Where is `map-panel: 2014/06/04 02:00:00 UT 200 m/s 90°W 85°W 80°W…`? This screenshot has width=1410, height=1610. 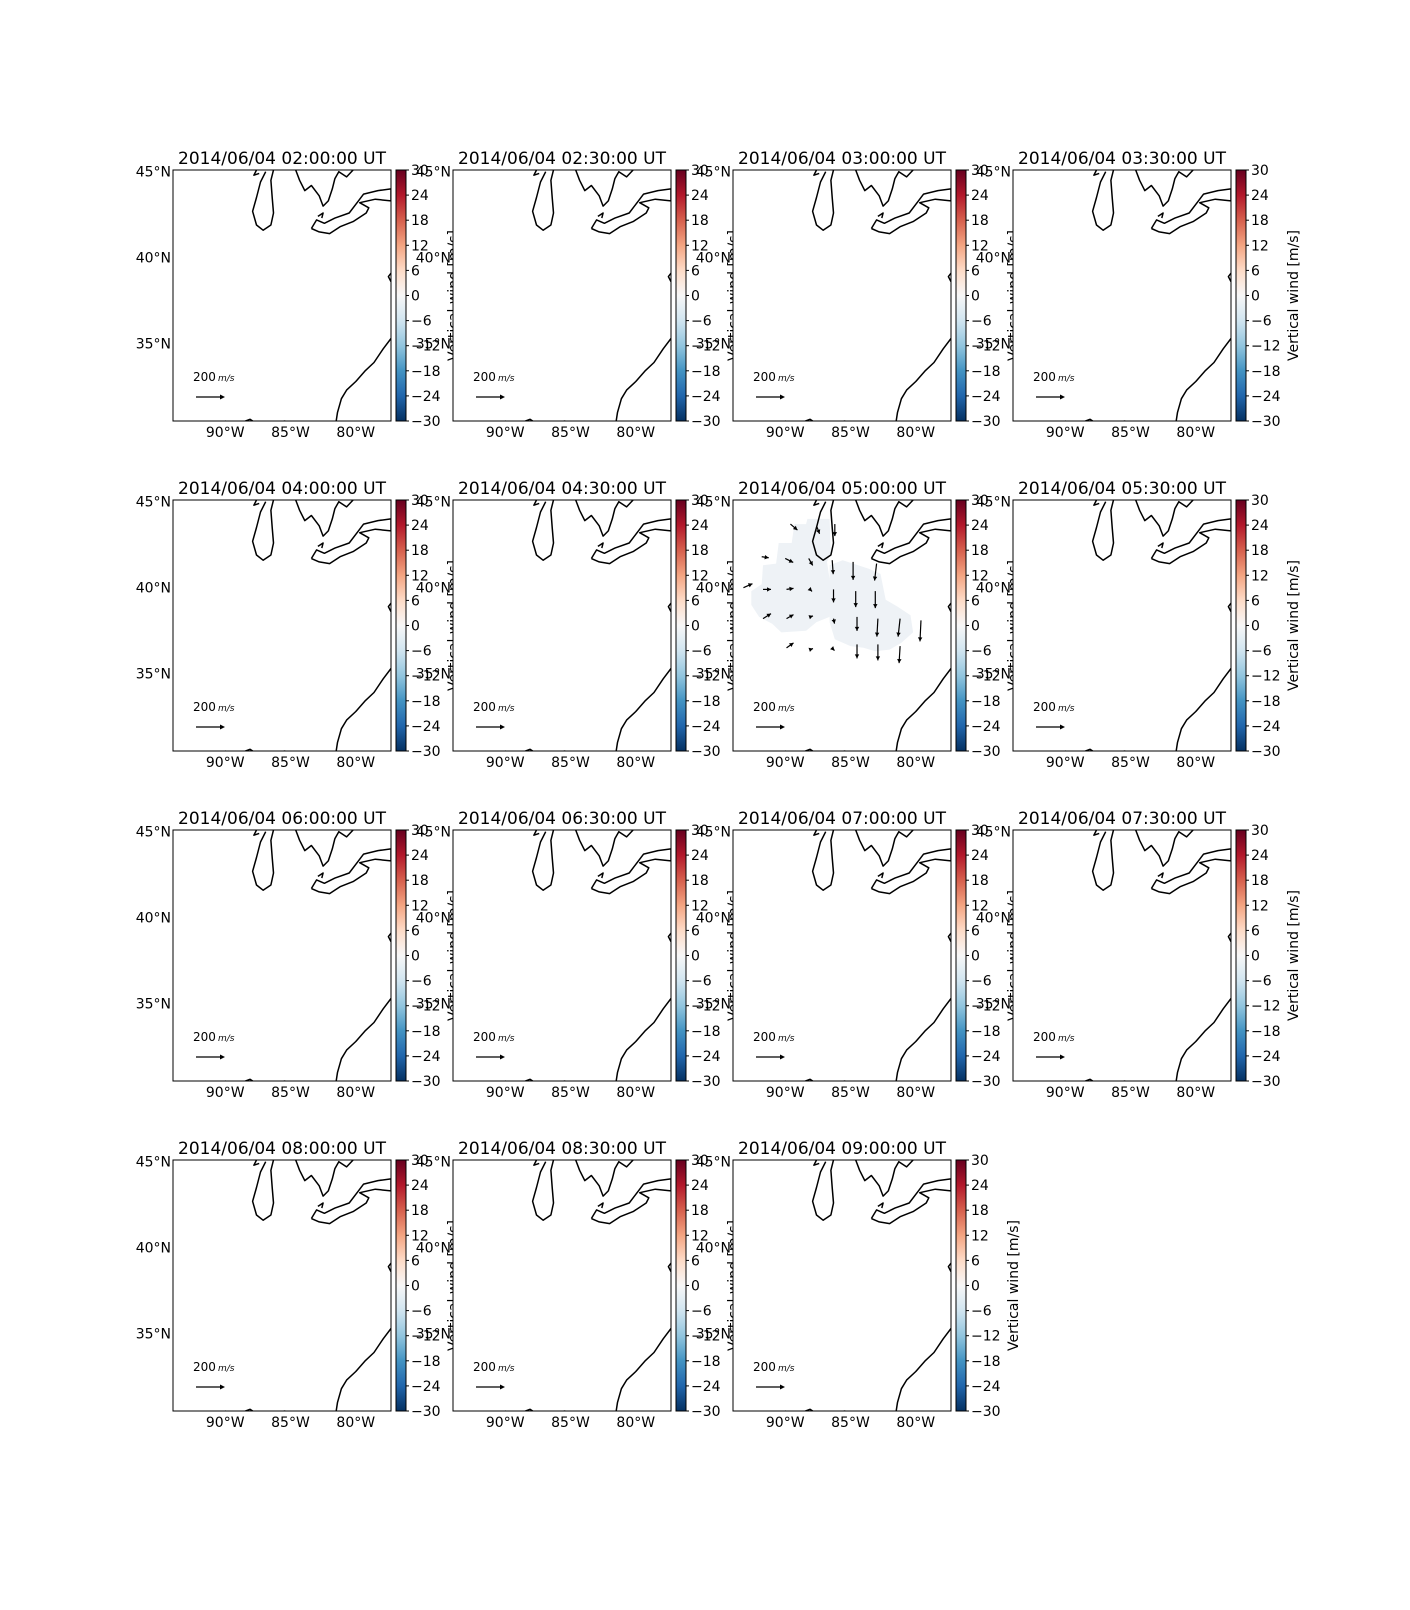 map-panel: 2014/06/04 02:00:00 UT 200 m/s 90°W 85°W 80°W… is located at coordinates (299, 295).